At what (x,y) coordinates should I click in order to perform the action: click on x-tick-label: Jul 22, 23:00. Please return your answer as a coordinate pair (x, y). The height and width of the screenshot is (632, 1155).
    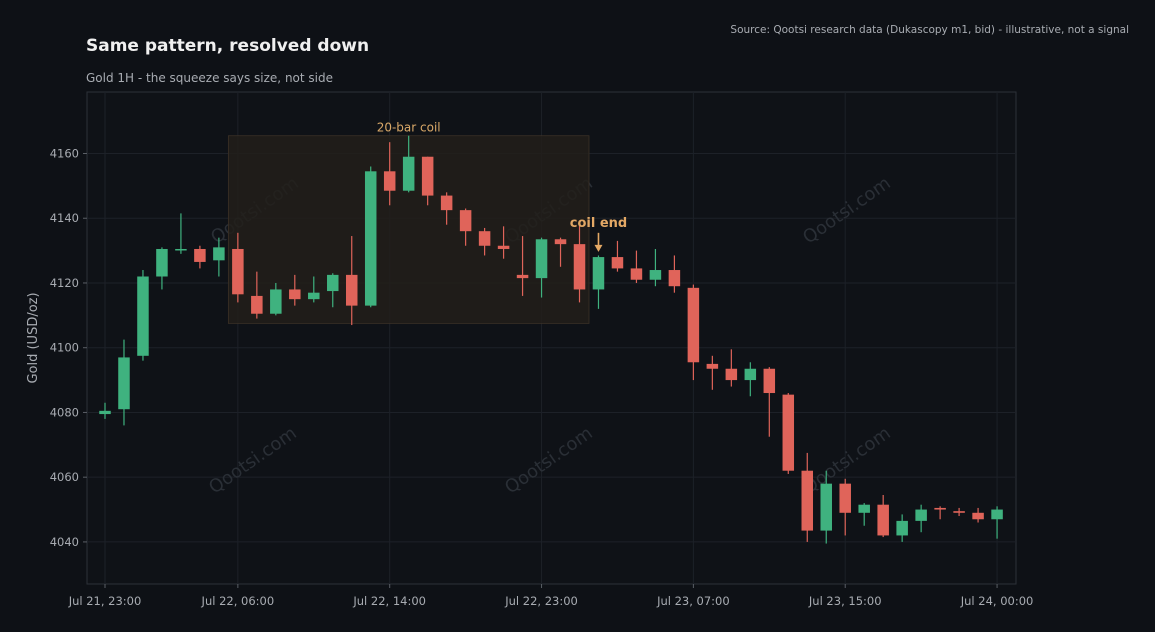
    Looking at the image, I should click on (541, 601).